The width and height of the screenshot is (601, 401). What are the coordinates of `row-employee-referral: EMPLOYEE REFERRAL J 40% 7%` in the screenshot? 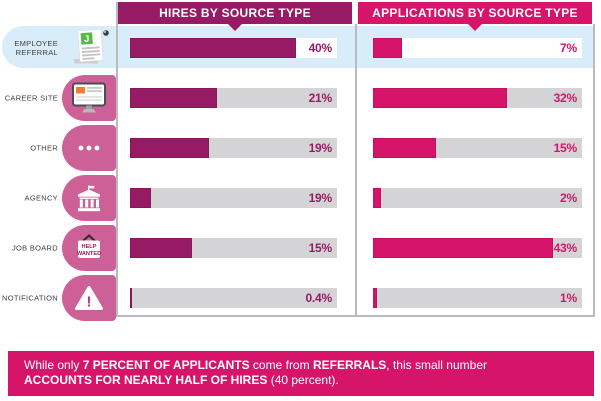 It's located at (300, 46).